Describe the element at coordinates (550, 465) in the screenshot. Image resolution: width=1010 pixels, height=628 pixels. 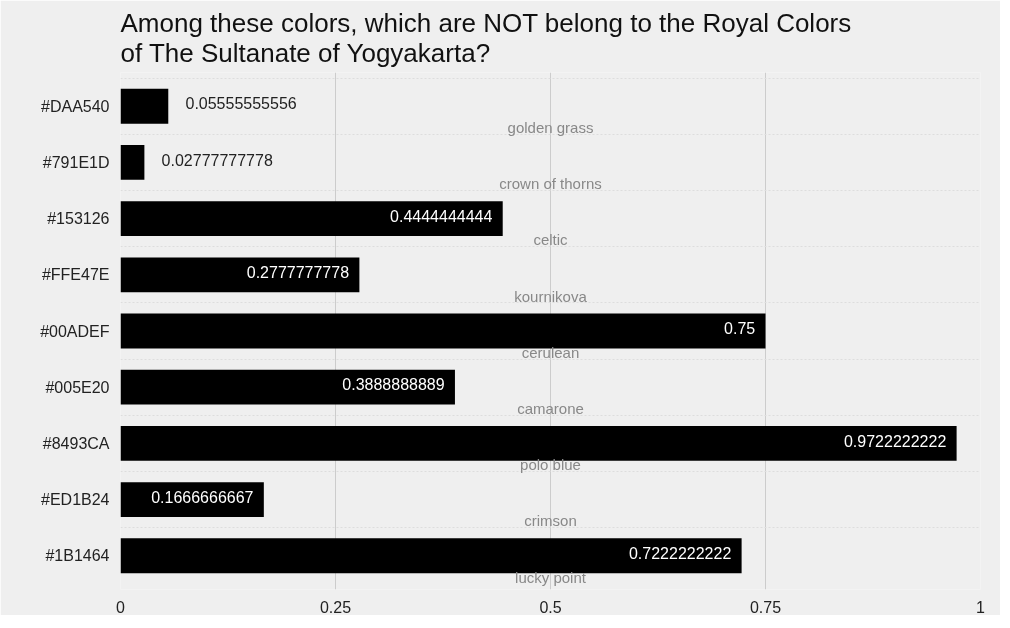
I see `annotation: polo blue` at that location.